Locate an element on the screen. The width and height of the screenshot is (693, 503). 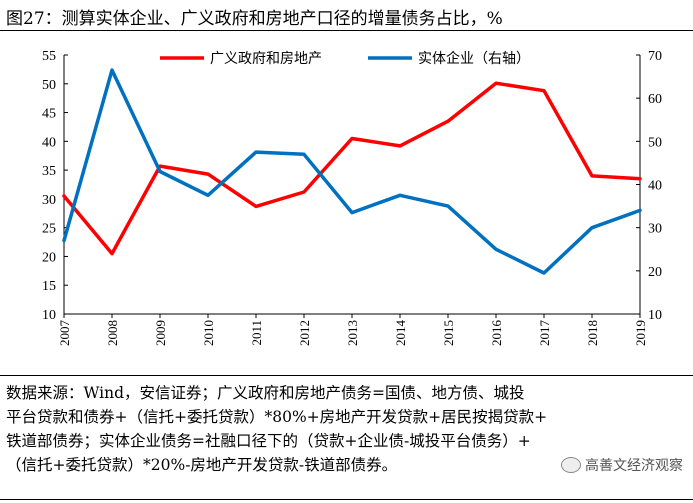
x-tick-label: 2011 is located at coordinates (256, 333).